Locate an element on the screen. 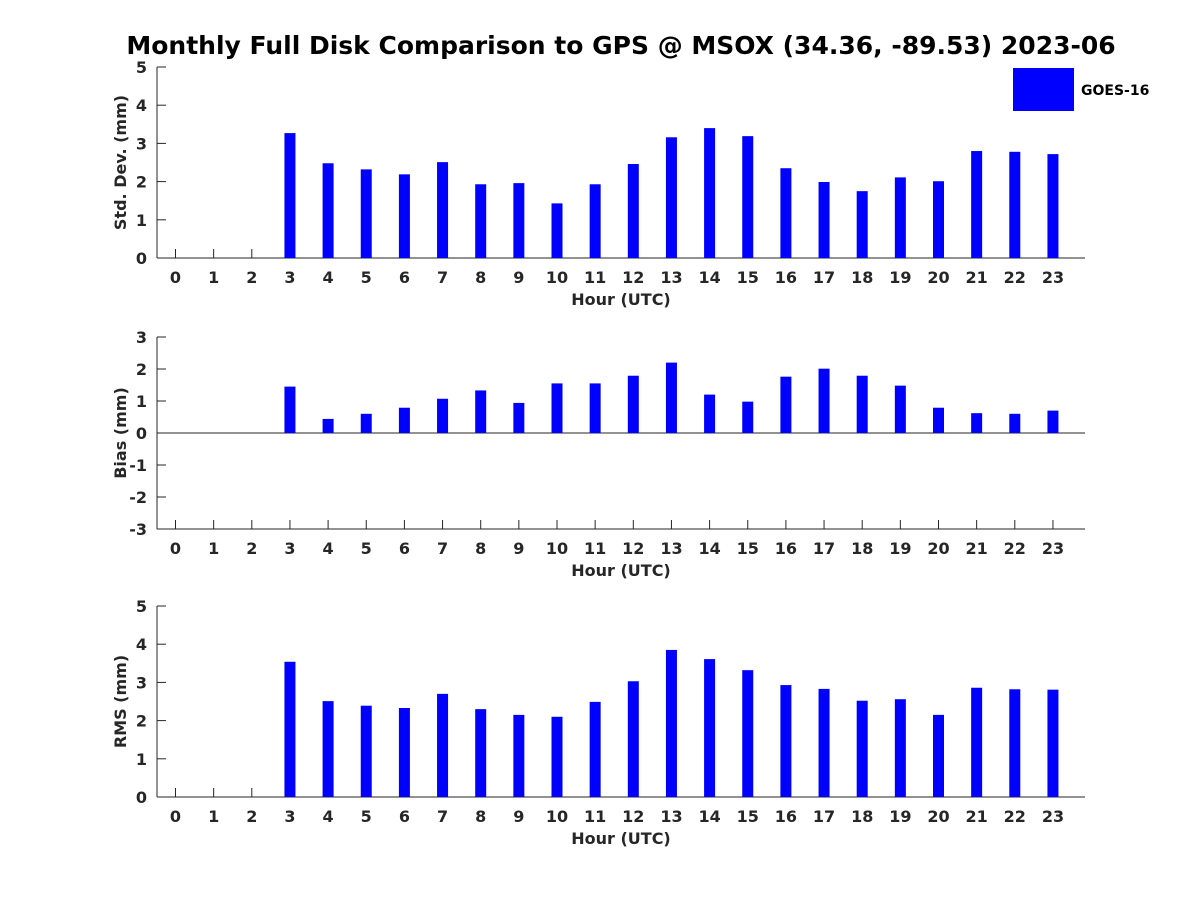  y-tick-label: -3 is located at coordinates (138, 529).